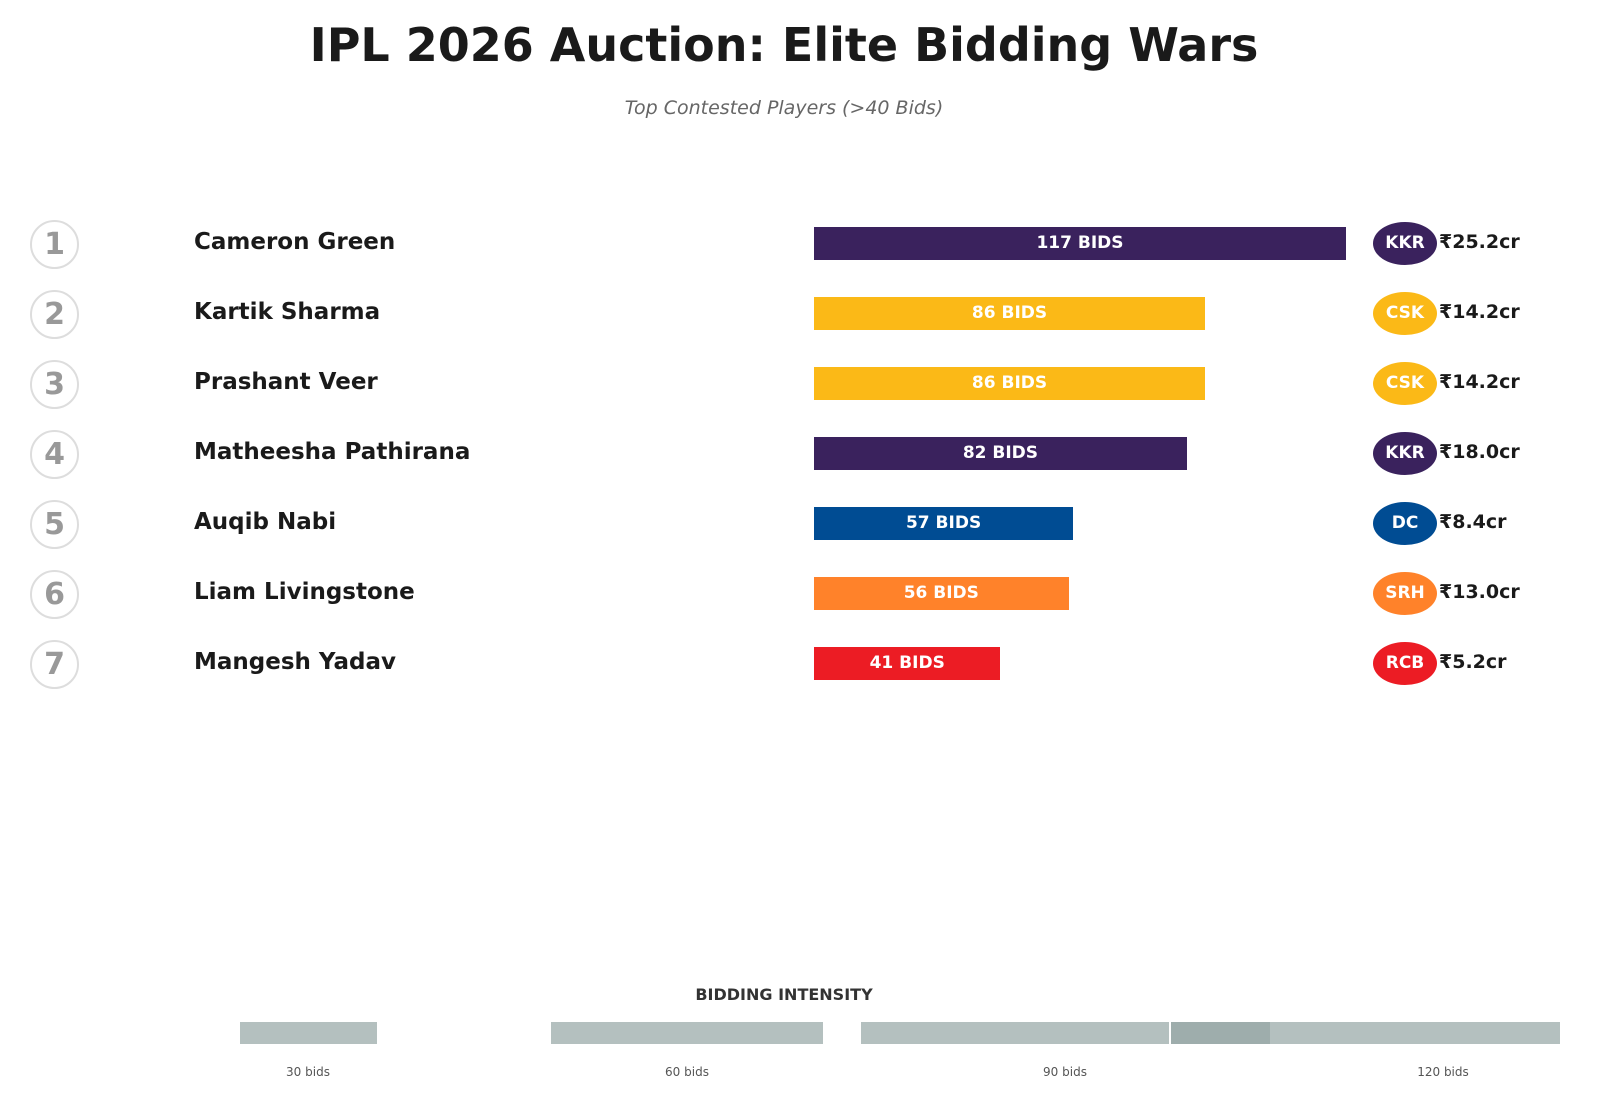 Image resolution: width=1600 pixels, height=1117 pixels. What do you see at coordinates (800, 244) in the screenshot?
I see `player-row: 1 Cameron Green 117 BIDS KKR ₹25.2cr` at bounding box center [800, 244].